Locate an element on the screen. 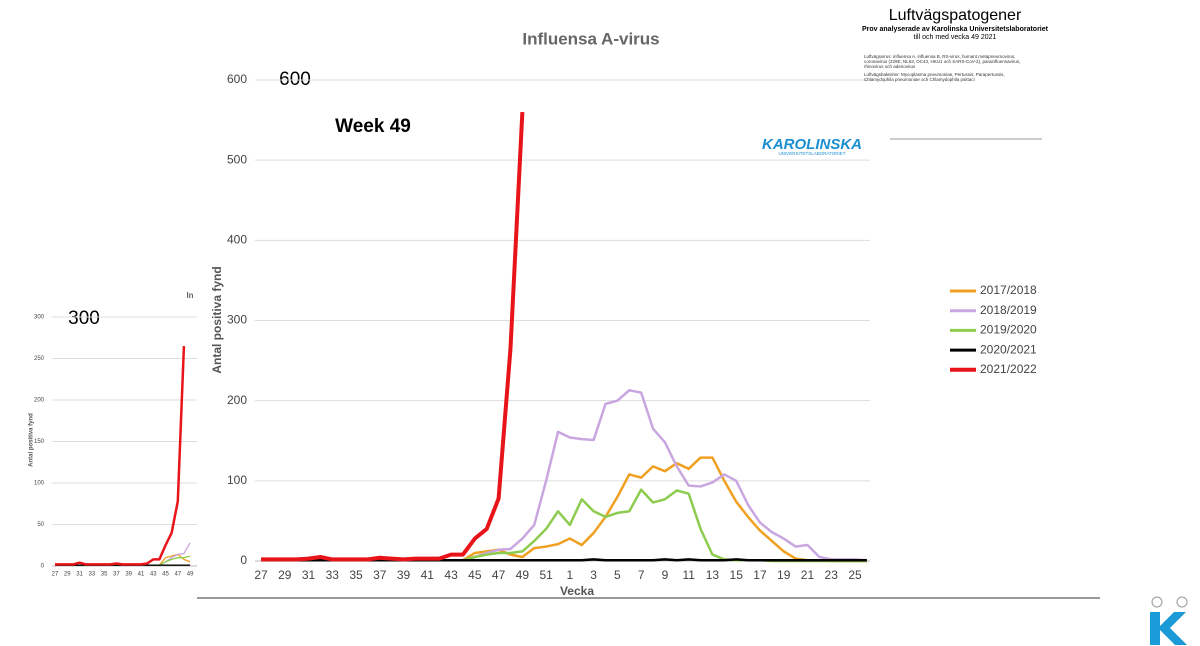 This screenshot has width=1200, height=646. header-title: Luftvägspatogener is located at coordinates (955, 15).